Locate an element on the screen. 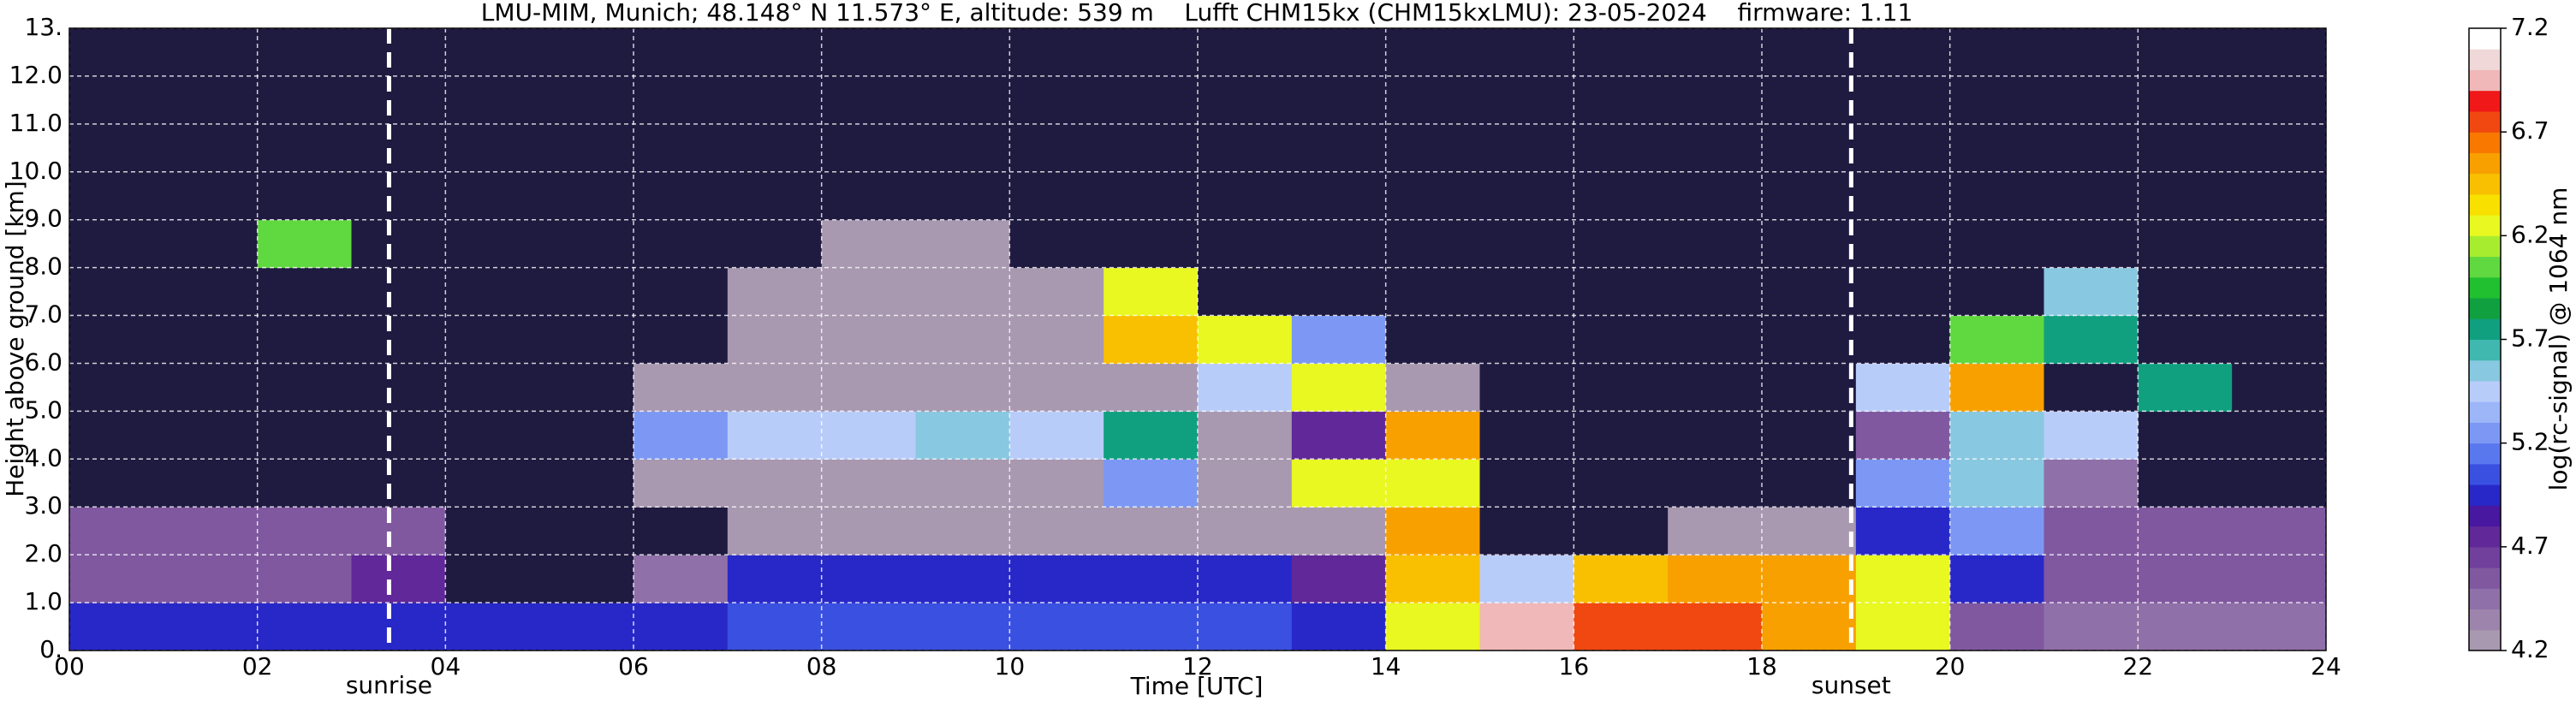 Image resolution: width=2576 pixels, height=707 pixels. colorbar-tick-label: 5.7 is located at coordinates (2530, 338).